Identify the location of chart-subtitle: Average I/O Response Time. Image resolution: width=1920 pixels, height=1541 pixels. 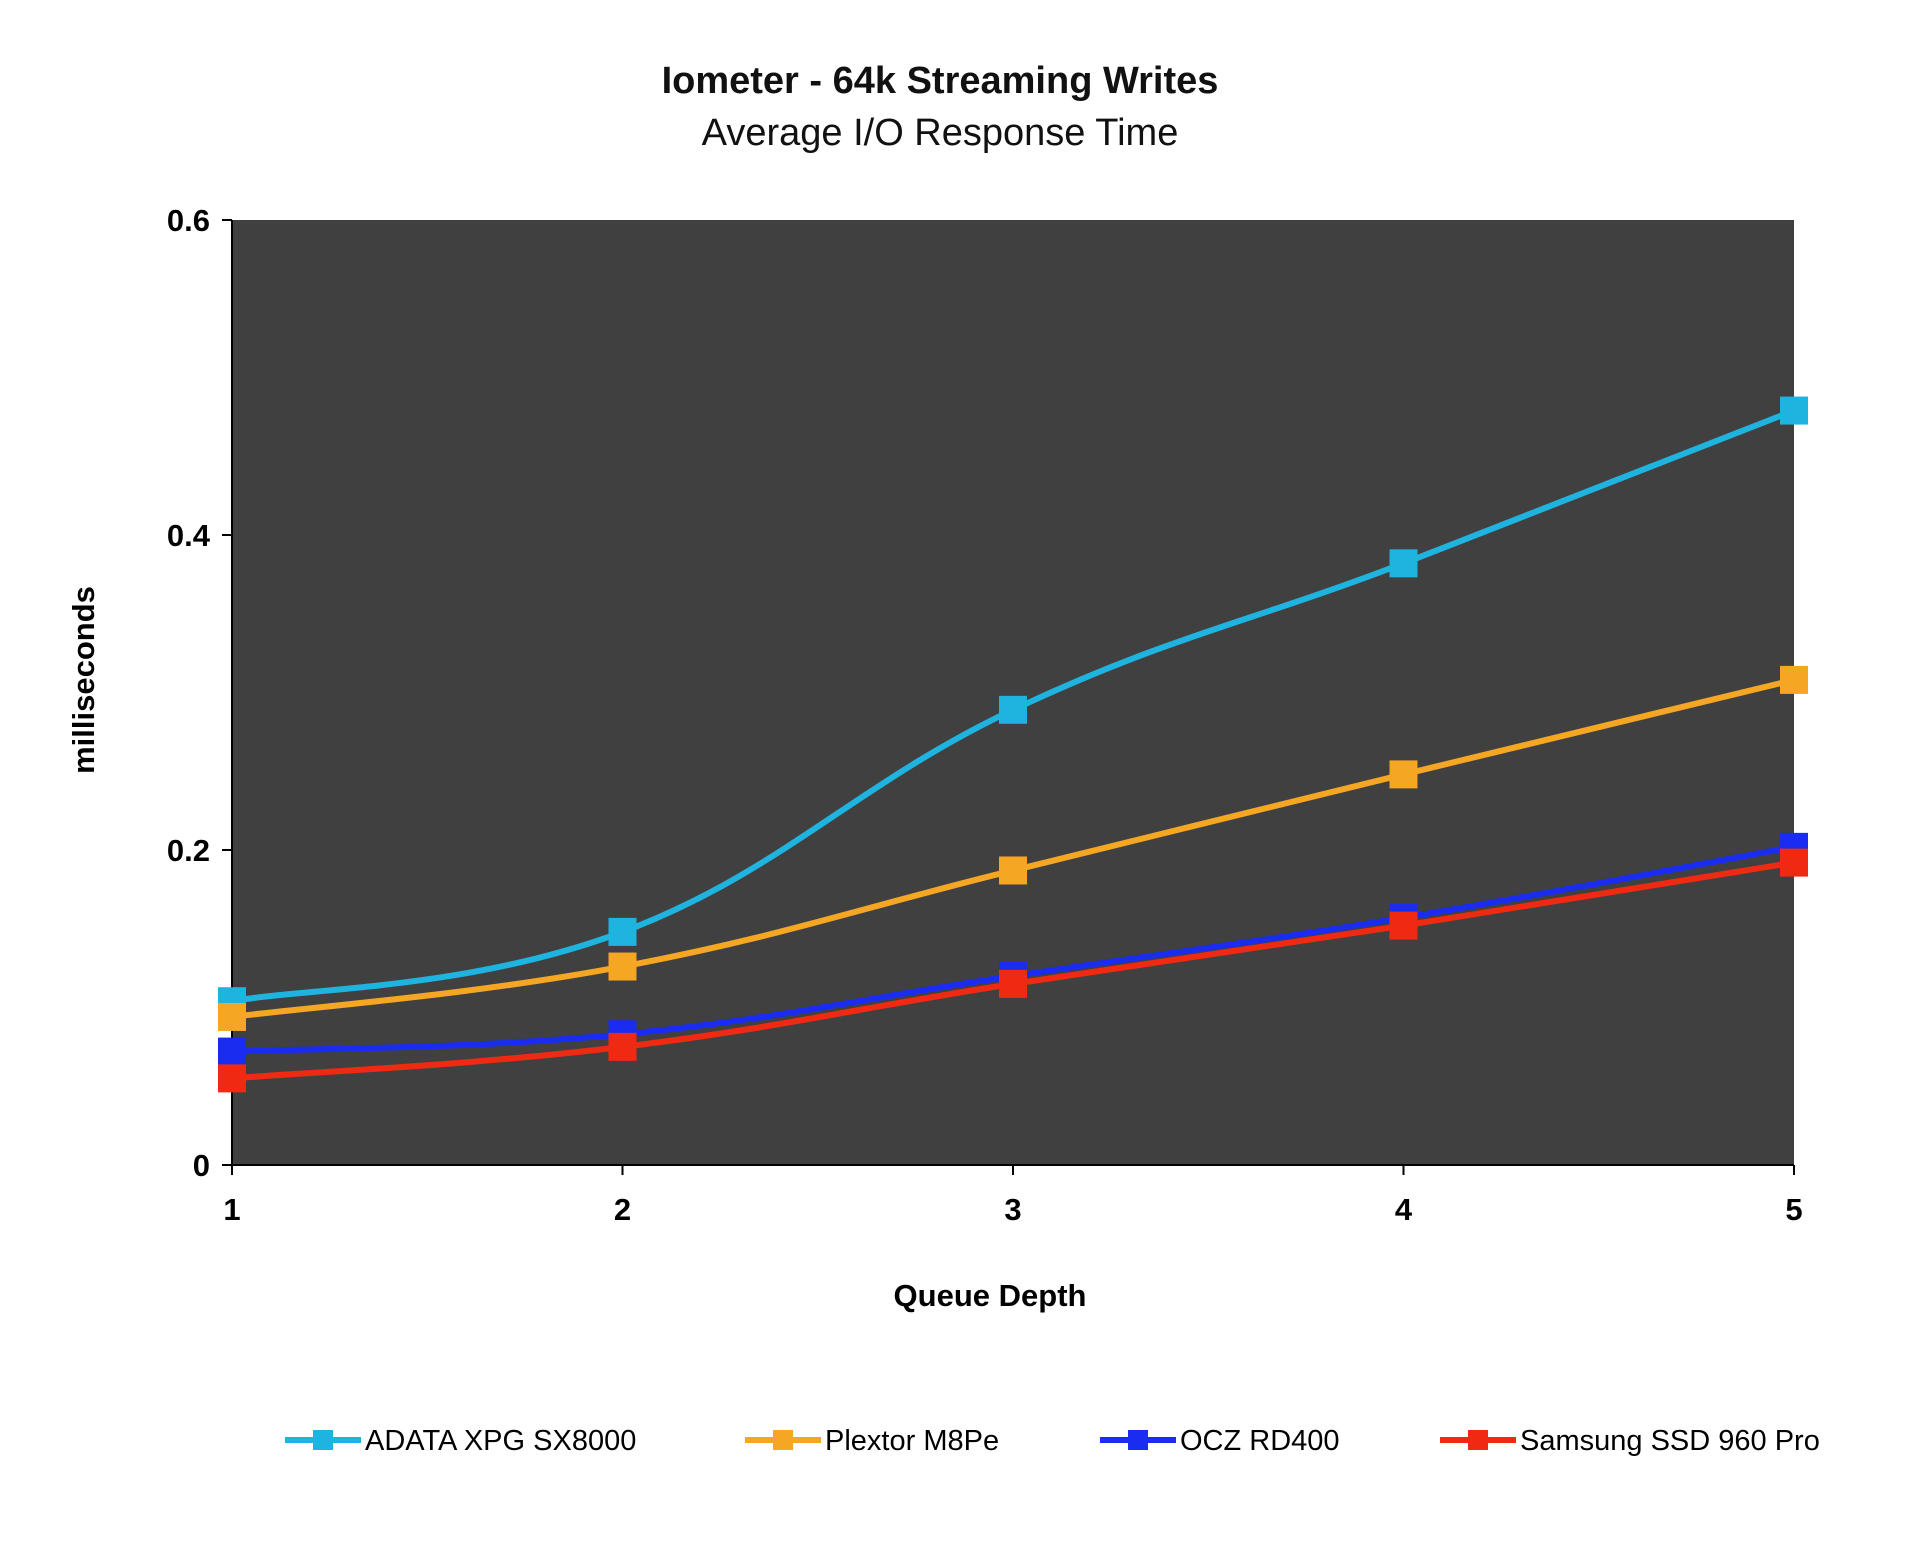
(940, 133).